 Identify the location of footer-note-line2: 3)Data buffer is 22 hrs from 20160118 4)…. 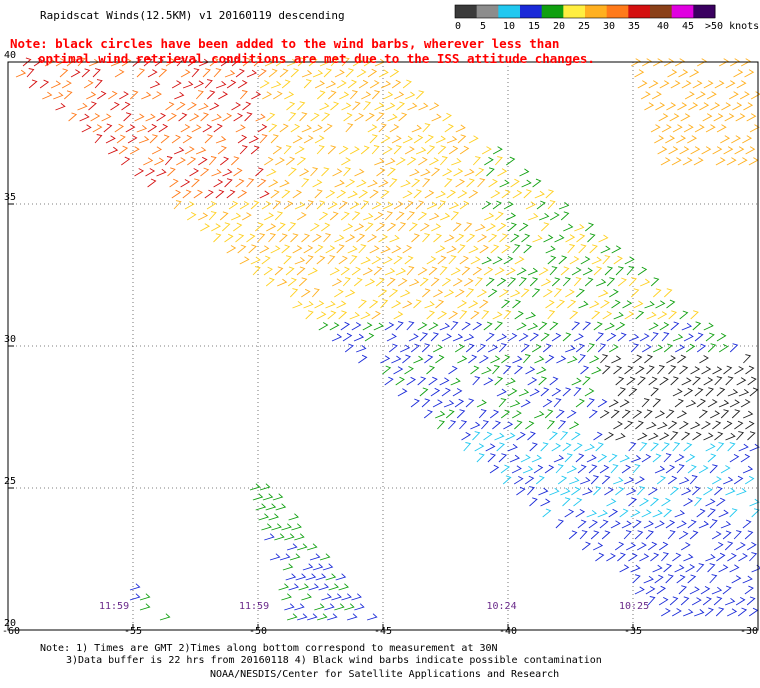
(334, 660).